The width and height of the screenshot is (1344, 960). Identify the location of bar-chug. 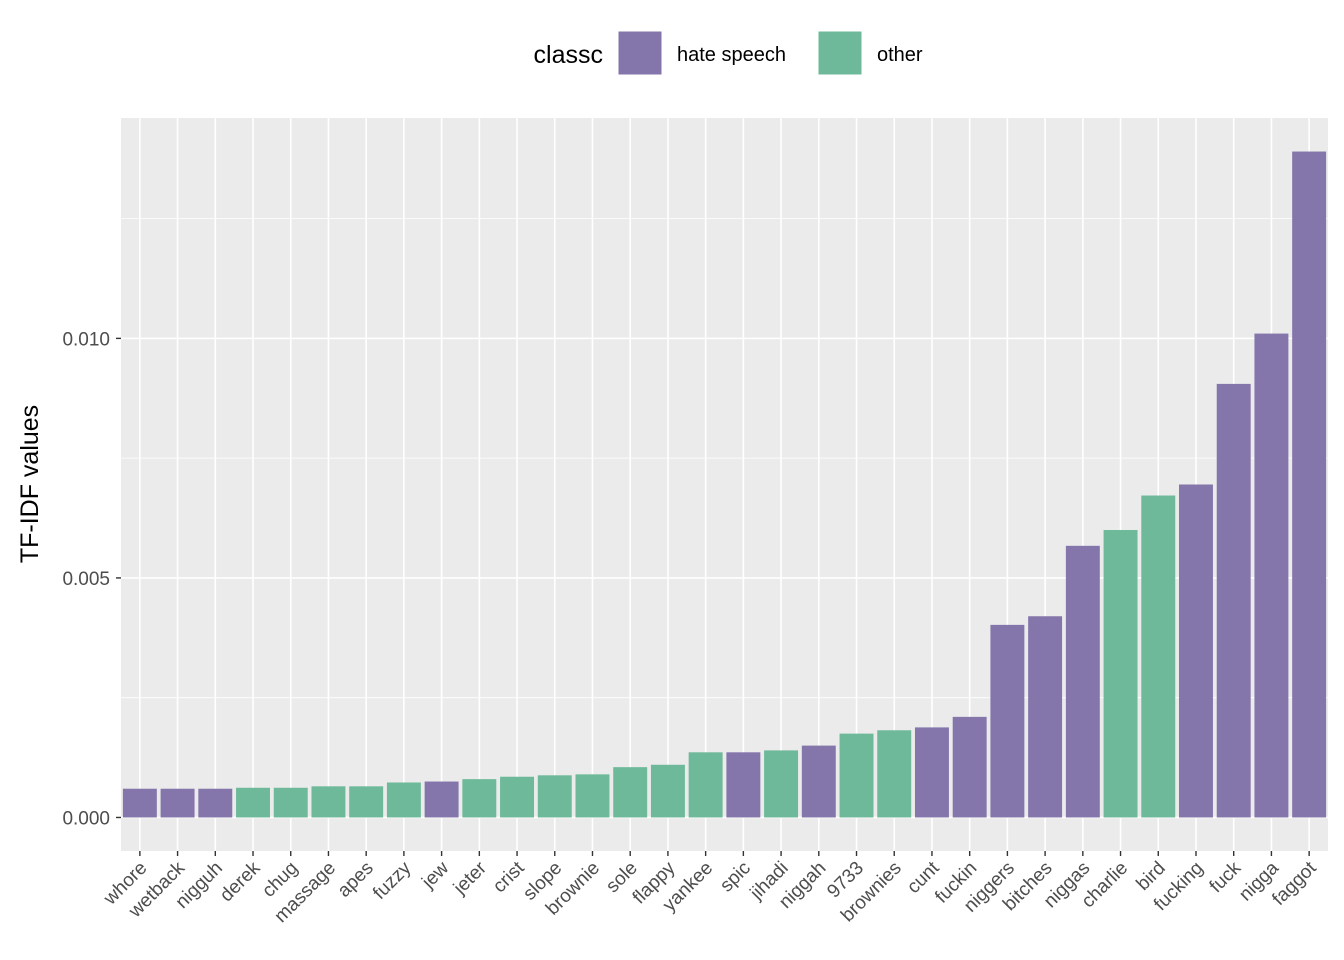
(290, 802).